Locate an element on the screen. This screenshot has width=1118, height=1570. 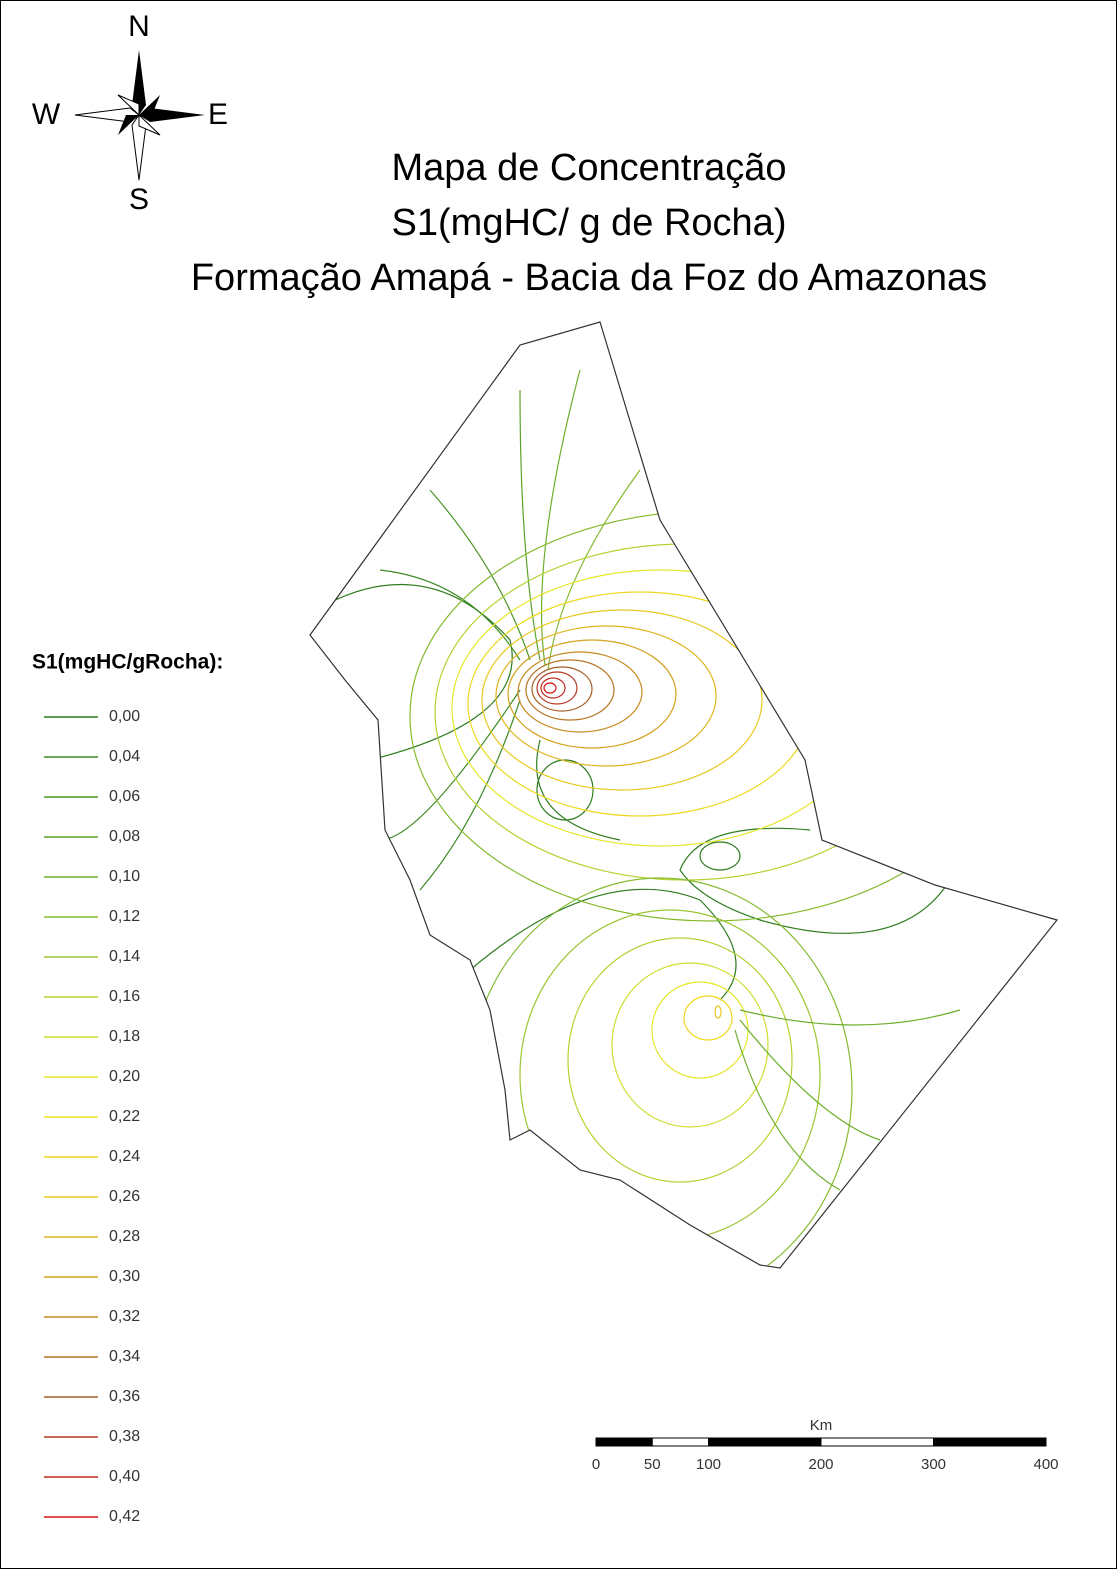
legend-label: 0,42 is located at coordinates (124, 1516).